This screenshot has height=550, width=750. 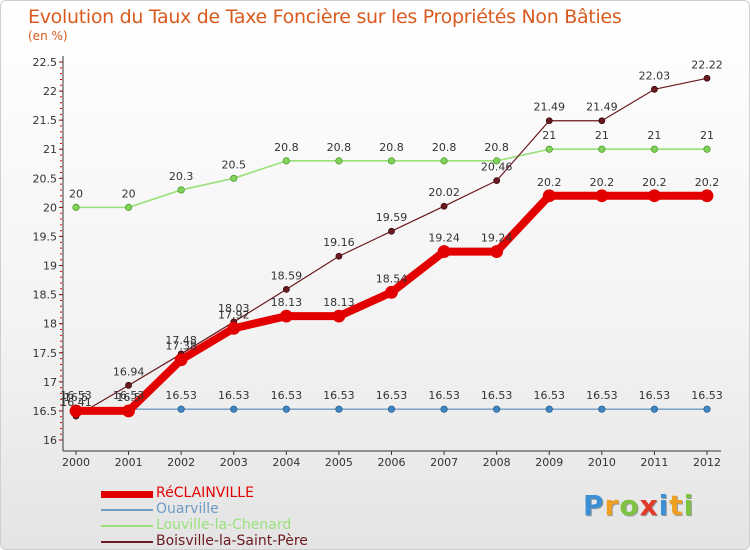 What do you see at coordinates (232, 541) in the screenshot?
I see `legend-label: Boisville-la-Saint-Père` at bounding box center [232, 541].